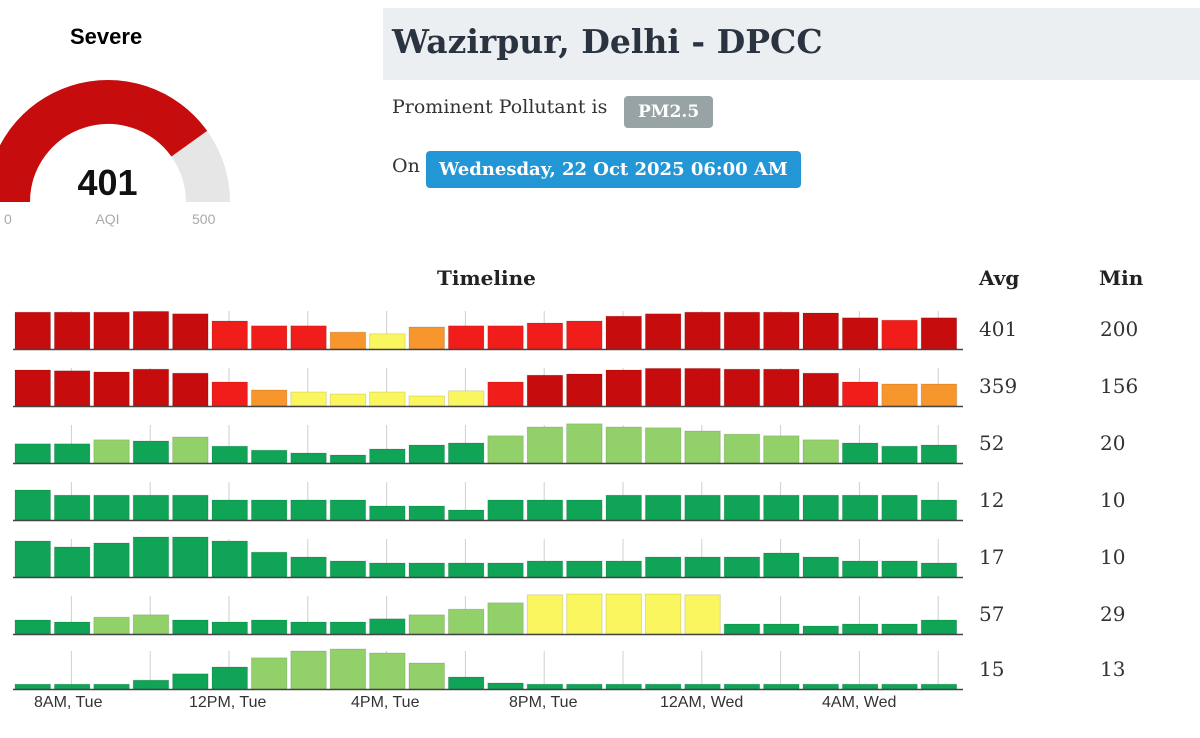  I want to click on pollutant-prefix: Prominent Pollutant is, so click(500, 107).